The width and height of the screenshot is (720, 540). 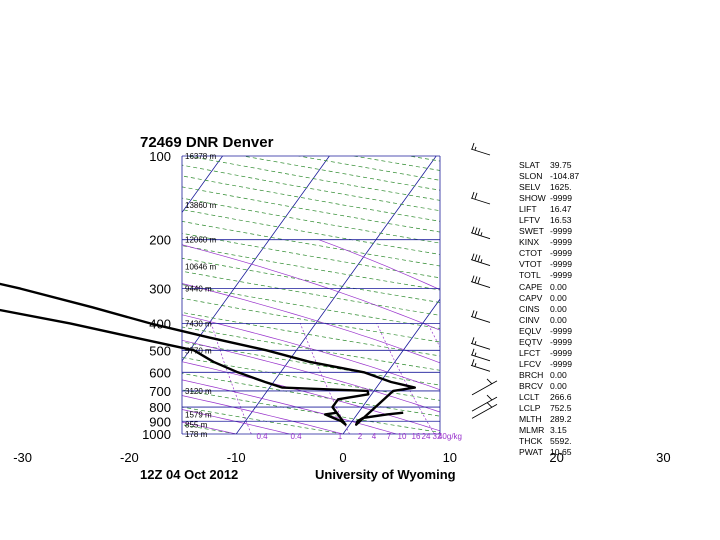 What do you see at coordinates (374, 436) in the screenshot?
I see `mixing-ratio-label: 4` at bounding box center [374, 436].